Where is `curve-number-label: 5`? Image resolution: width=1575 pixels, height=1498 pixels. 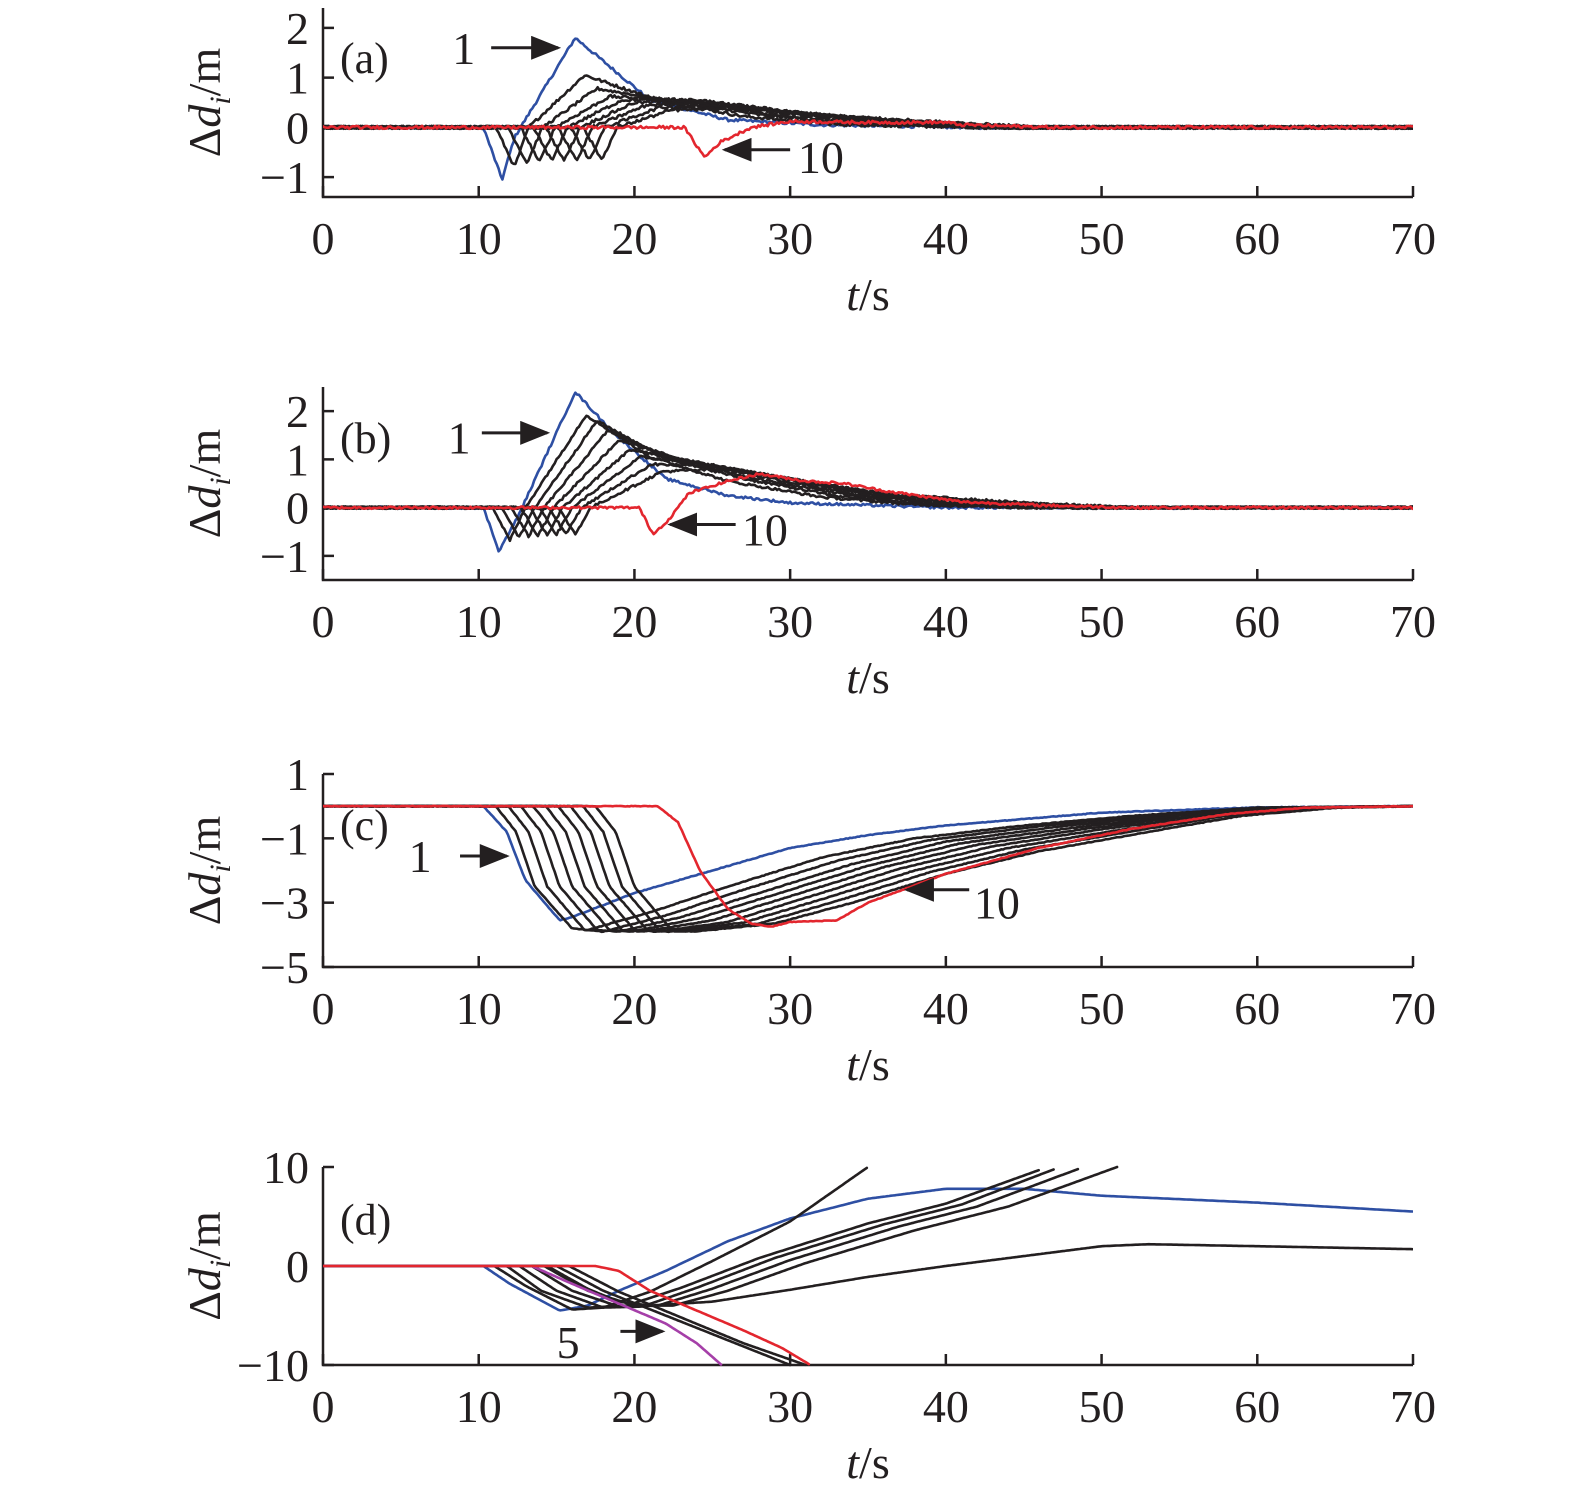 curve-number-label: 5 is located at coordinates (568, 1342).